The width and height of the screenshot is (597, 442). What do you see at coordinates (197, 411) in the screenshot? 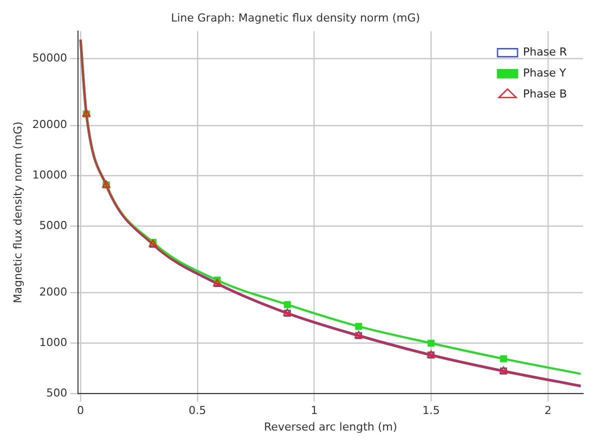
I see `x-tick-label: 0.5` at bounding box center [197, 411].